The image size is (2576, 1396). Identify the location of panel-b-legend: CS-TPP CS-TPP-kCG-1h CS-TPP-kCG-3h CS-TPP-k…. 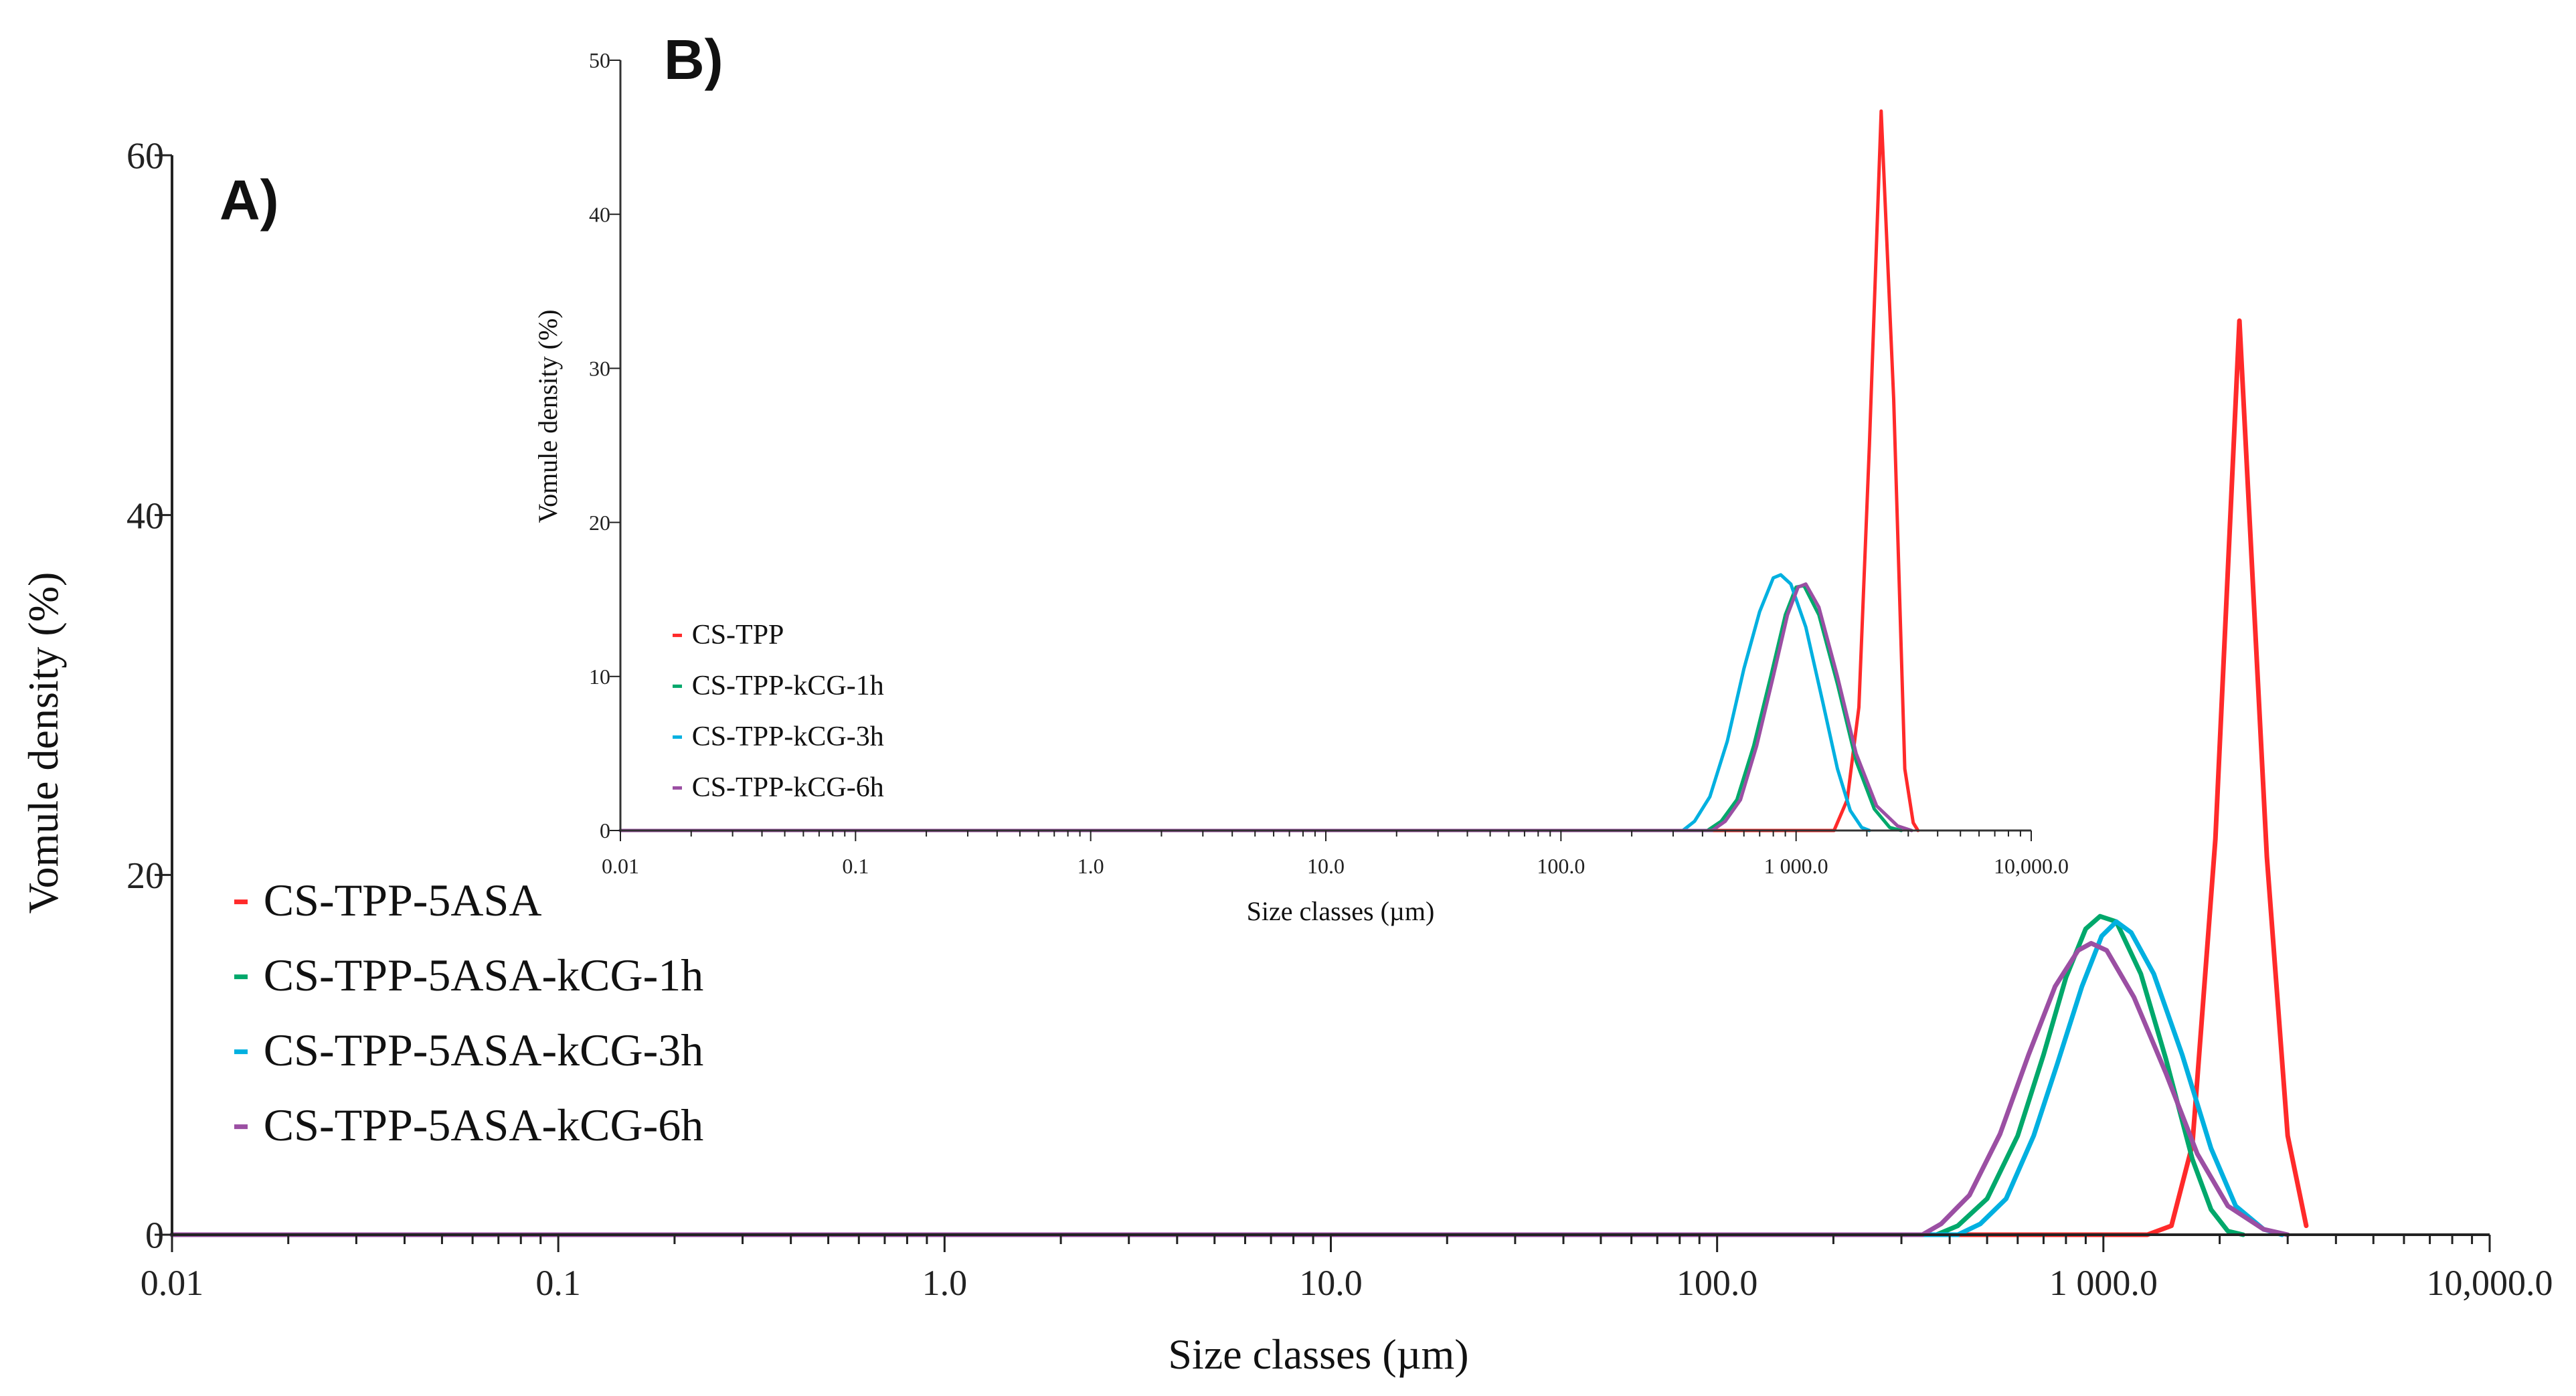
(778, 711).